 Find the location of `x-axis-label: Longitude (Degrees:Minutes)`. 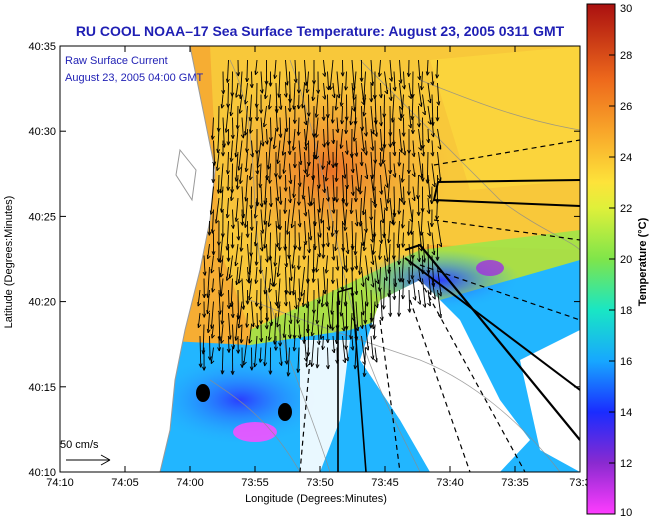

x-axis-label: Longitude (Degrees:Minutes) is located at coordinates (316, 499).